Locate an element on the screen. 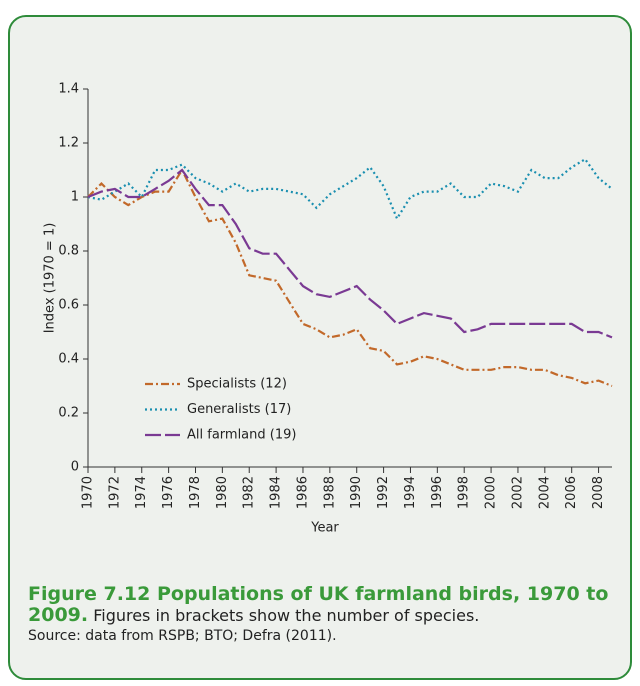  x-tick-label: 1972 is located at coordinates (114, 492).